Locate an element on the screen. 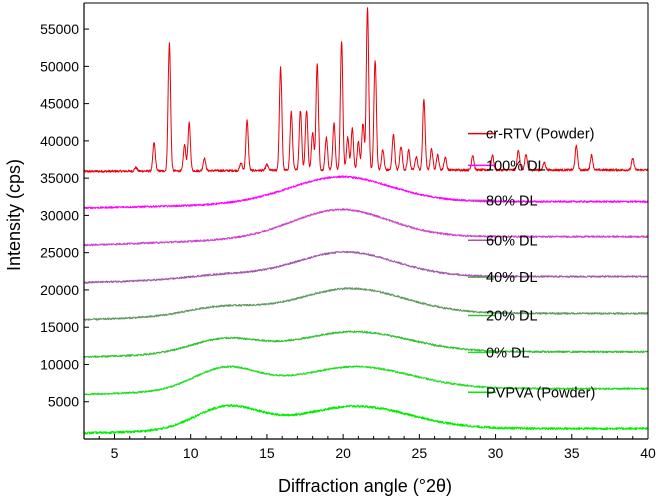  x-tick-label: 35 is located at coordinates (572, 453).